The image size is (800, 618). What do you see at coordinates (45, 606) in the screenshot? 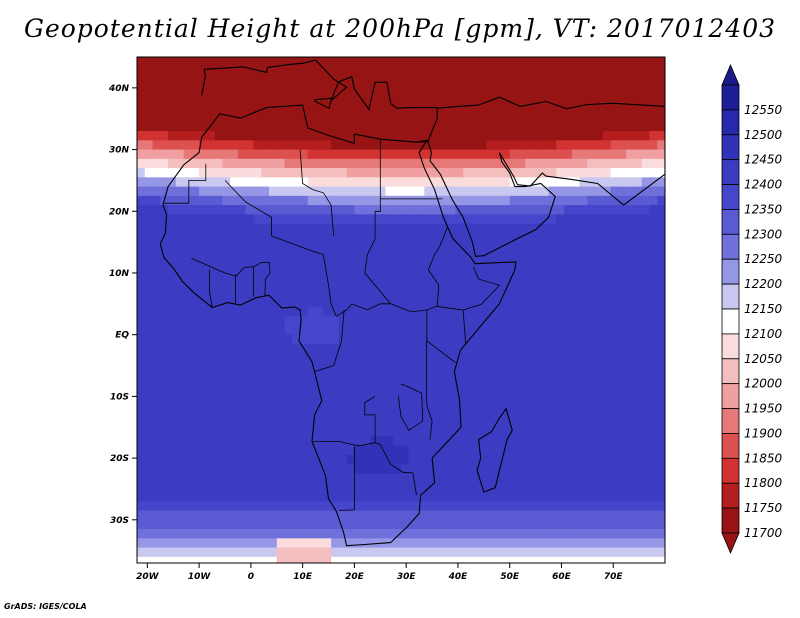
I see `grads-credit: GrADS: IGES/COLA` at bounding box center [45, 606].